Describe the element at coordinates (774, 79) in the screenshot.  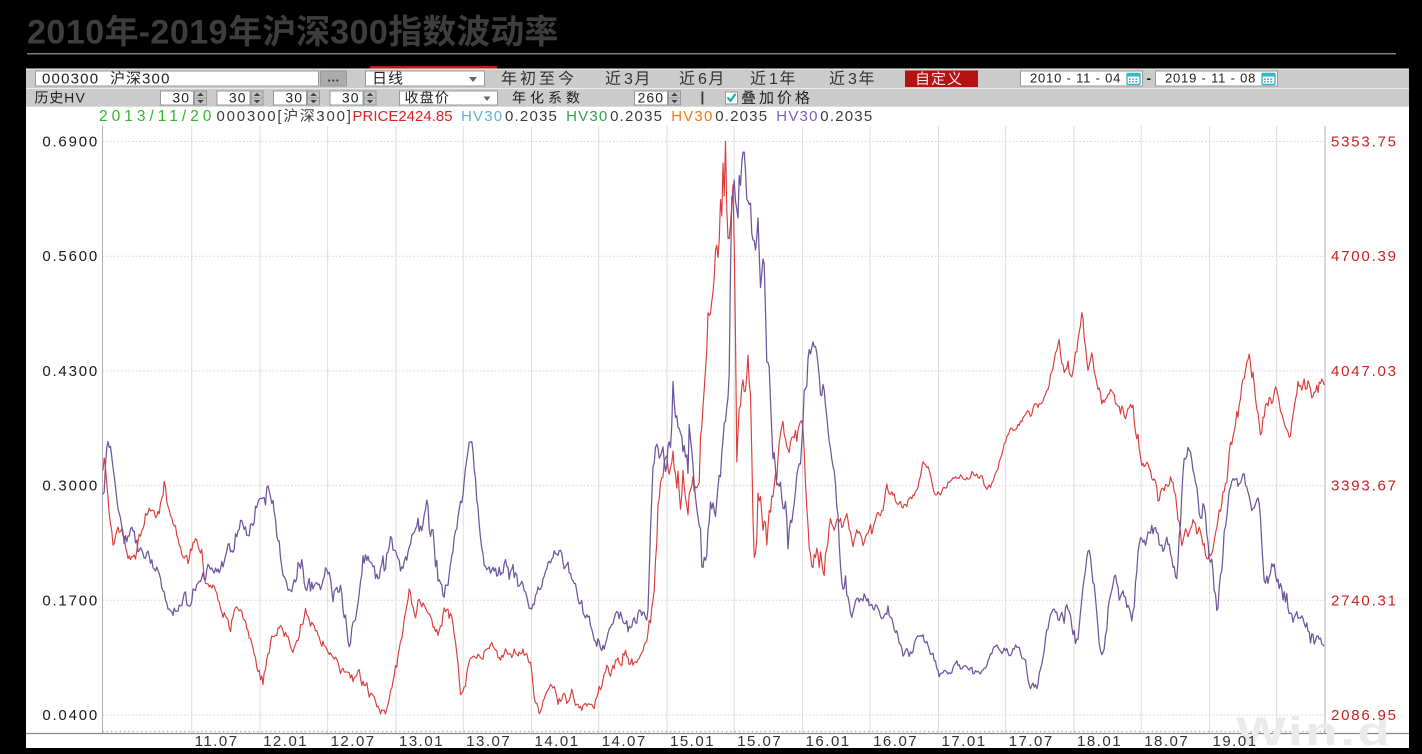
I see `svg-text: 1` at that location.